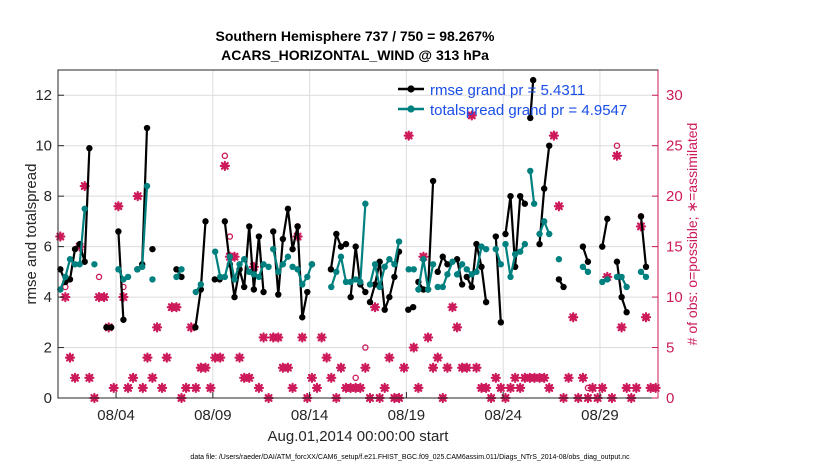 This screenshot has height=470, width=830. What do you see at coordinates (674, 297) in the screenshot?
I see `y2-tick-label: 10` at bounding box center [674, 297].